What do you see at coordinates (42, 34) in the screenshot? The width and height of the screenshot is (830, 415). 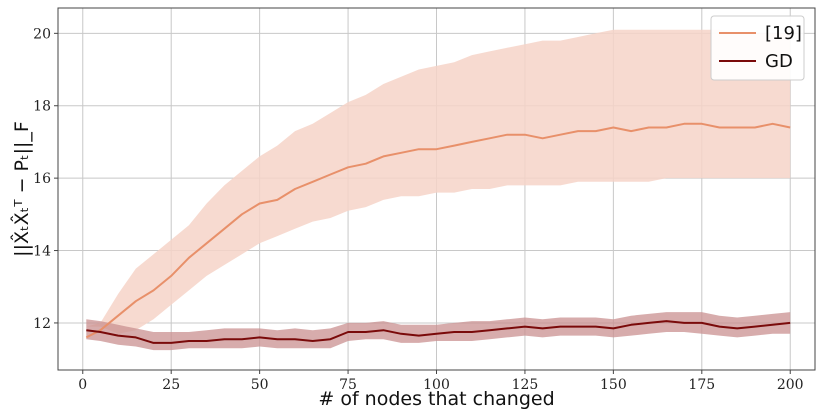 I see `y-tick-label: 20` at bounding box center [42, 34].